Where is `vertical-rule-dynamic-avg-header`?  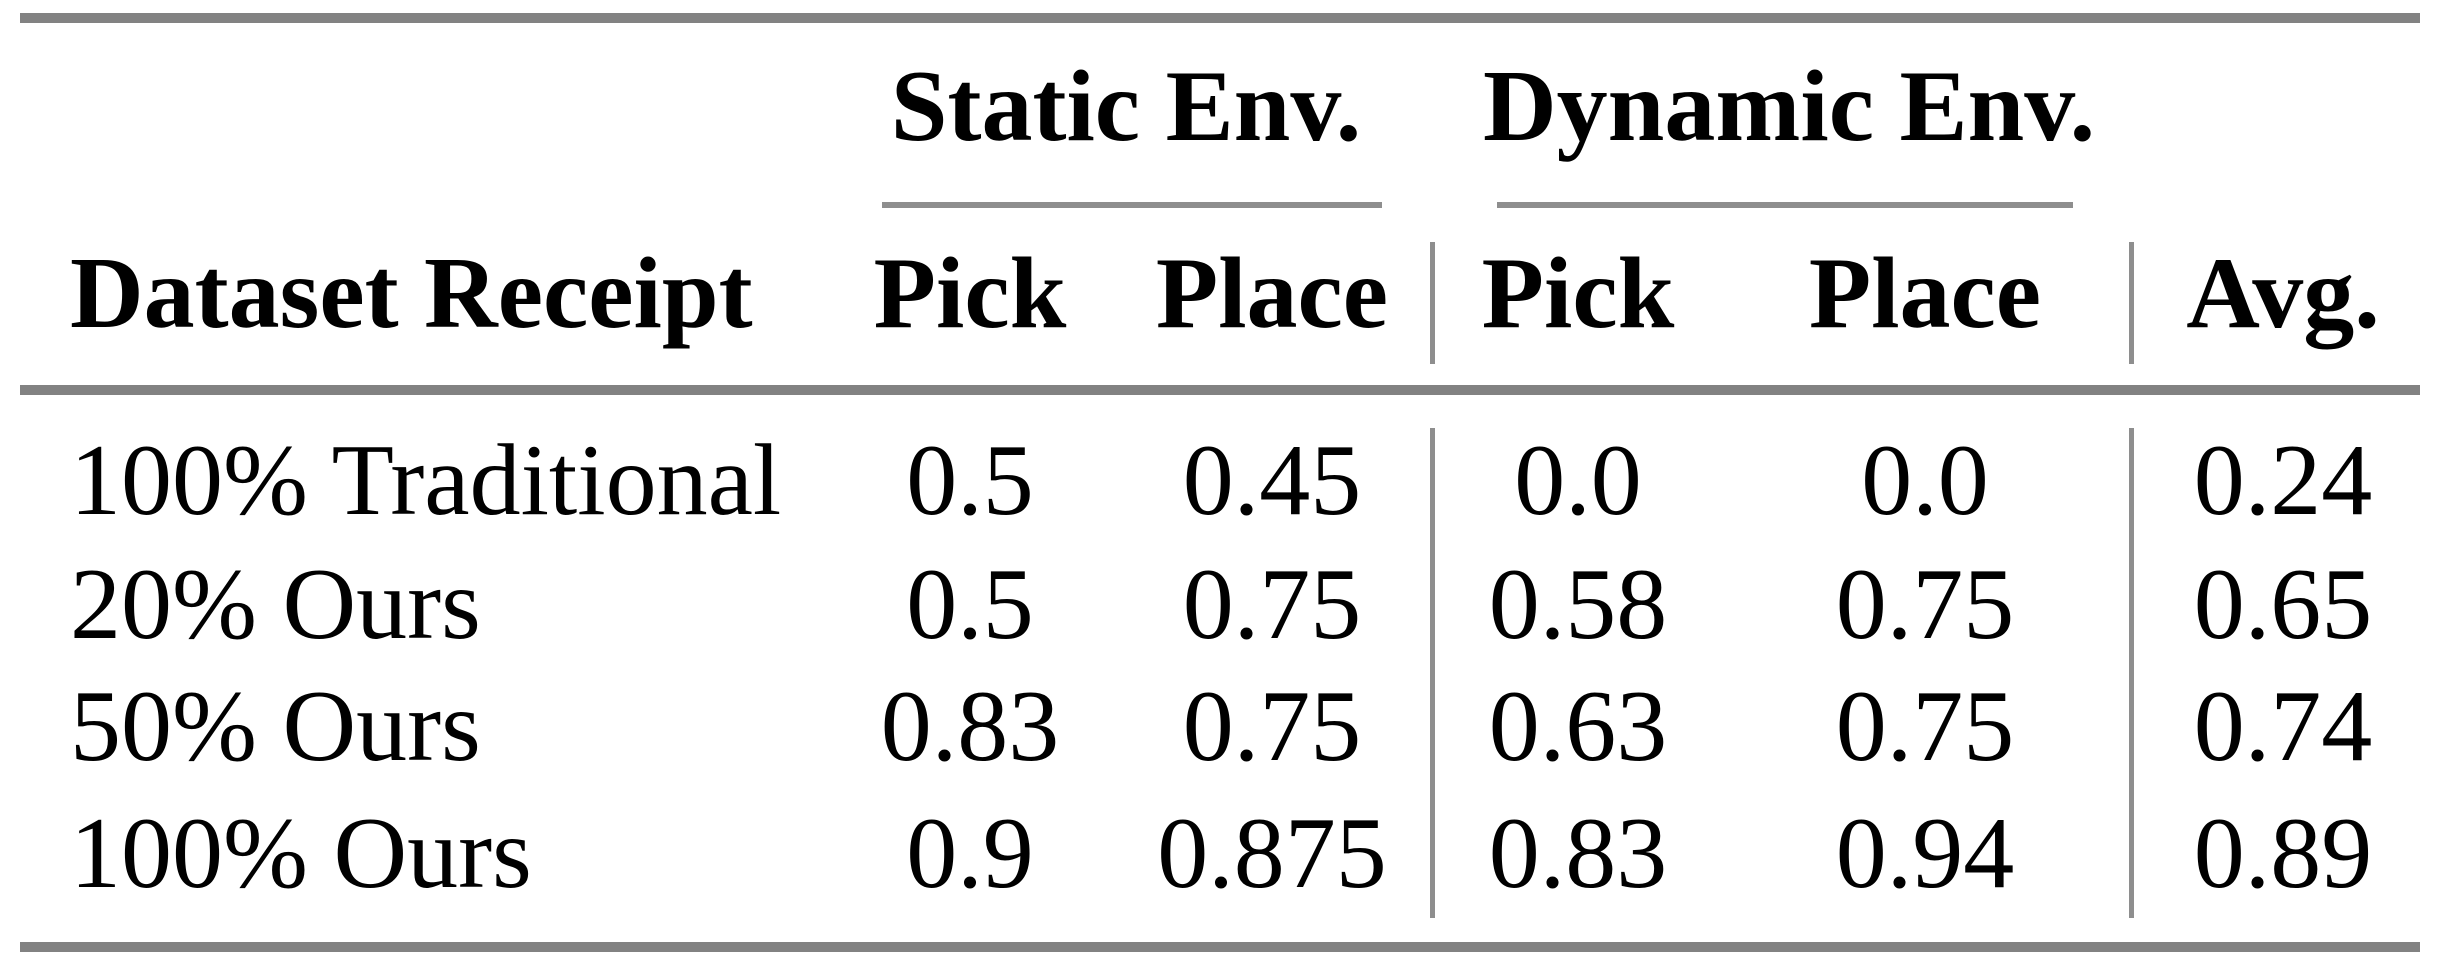 vertical-rule-dynamic-avg-header is located at coordinates (2131, 303).